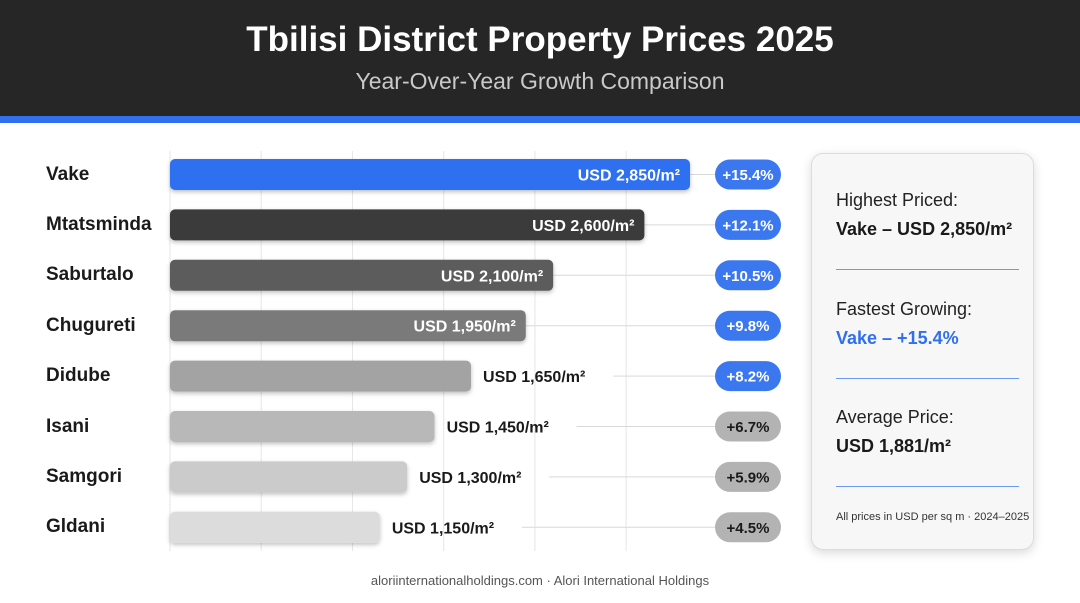 The height and width of the screenshot is (603, 1080). Describe the element at coordinates (895, 417) in the screenshot. I see `average-price-title: Average Price:` at that location.